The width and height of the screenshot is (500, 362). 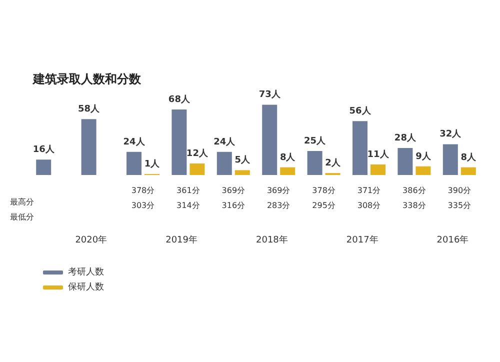 What do you see at coordinates (234, 198) in the screenshot?
I see `x-tick-label: 369分 316分` at bounding box center [234, 198].